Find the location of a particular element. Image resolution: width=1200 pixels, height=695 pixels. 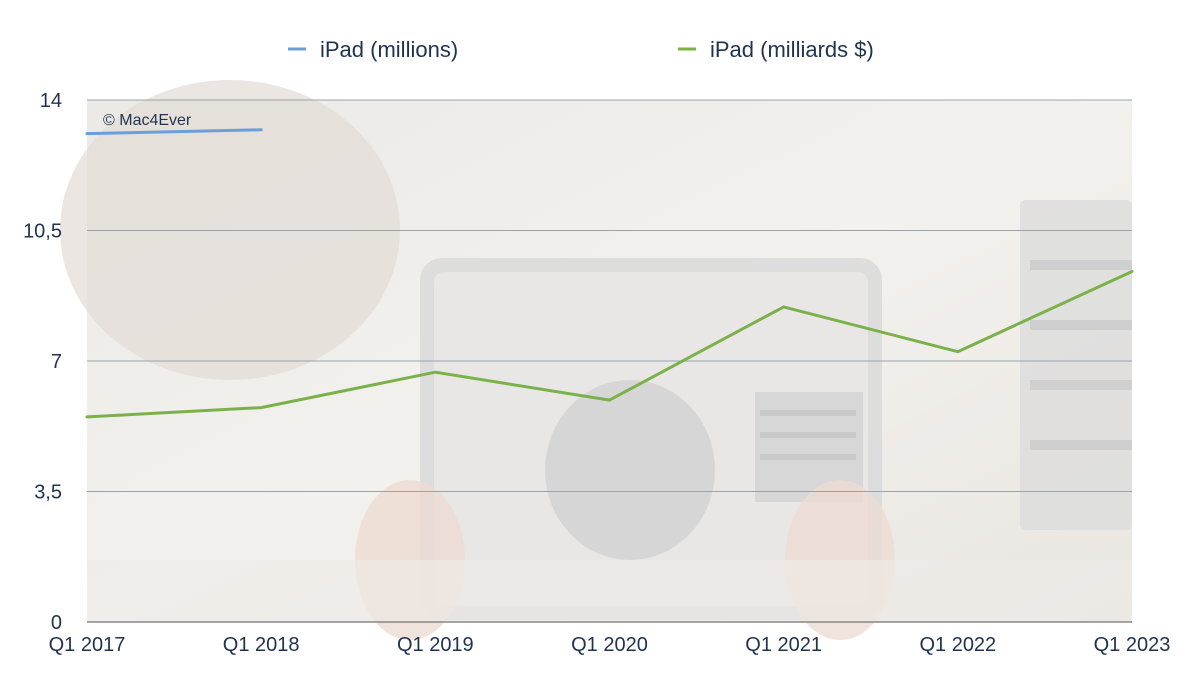

x-tick-label: Q1 2023 is located at coordinates (1132, 645).